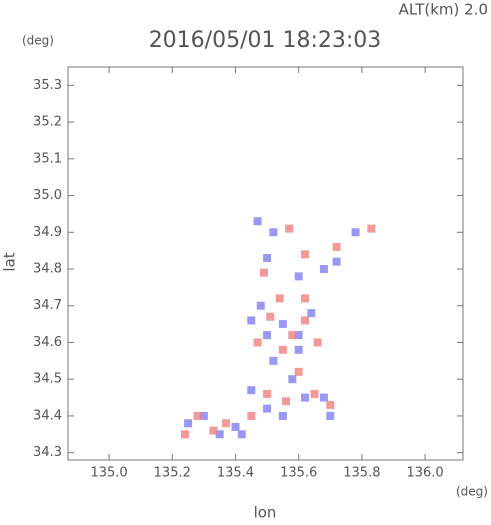 This screenshot has width=491, height=525. What do you see at coordinates (235, 473) in the screenshot?
I see `x-tick-label: 135.4` at bounding box center [235, 473].